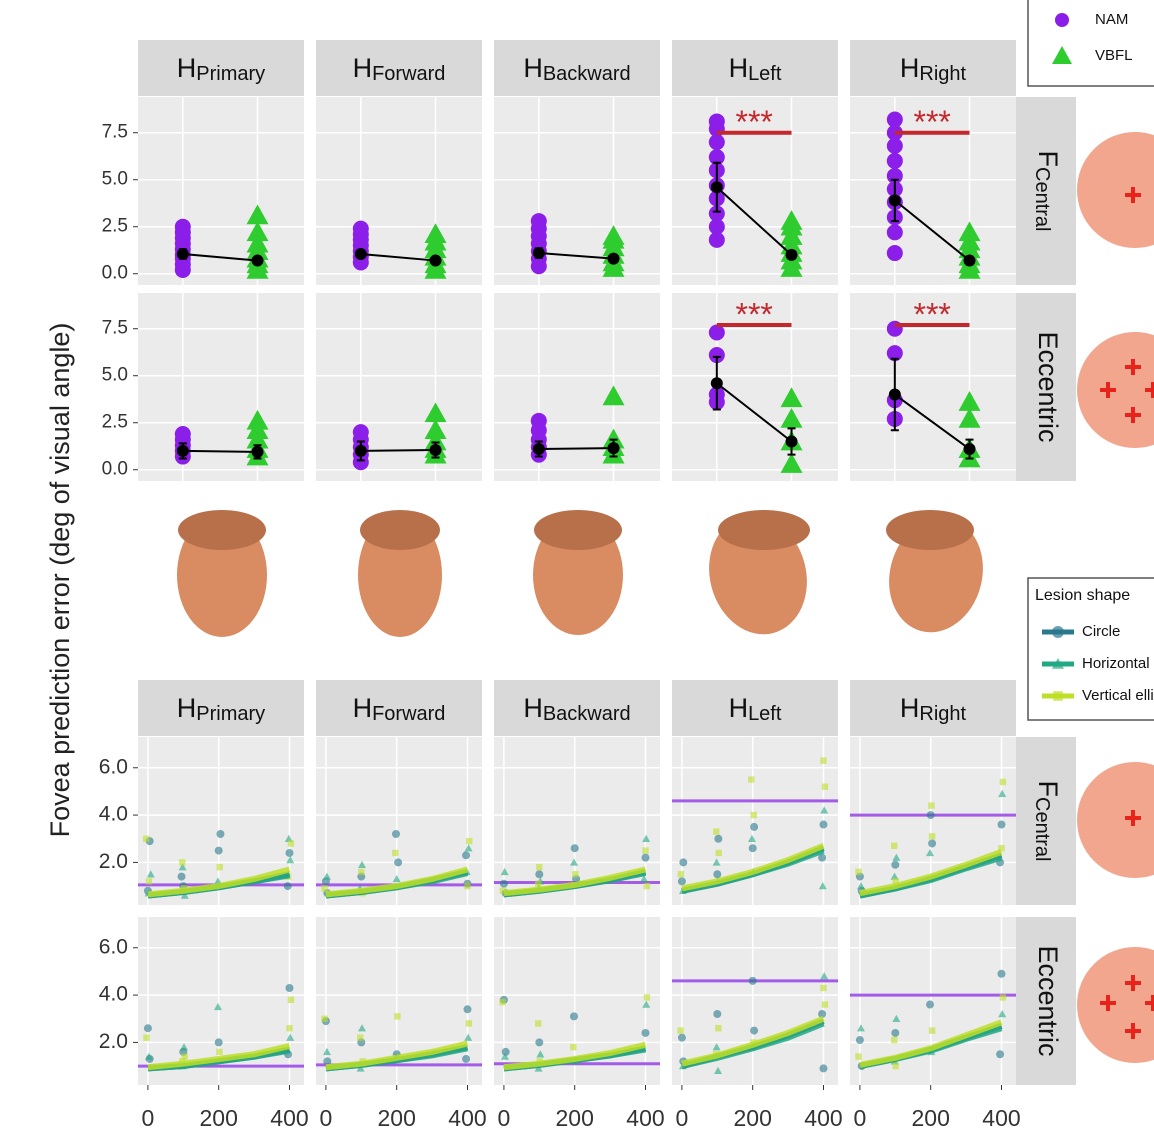  Describe the element at coordinates (1127, 613) in the screenshot. I see `lesion-crosses` at that location.